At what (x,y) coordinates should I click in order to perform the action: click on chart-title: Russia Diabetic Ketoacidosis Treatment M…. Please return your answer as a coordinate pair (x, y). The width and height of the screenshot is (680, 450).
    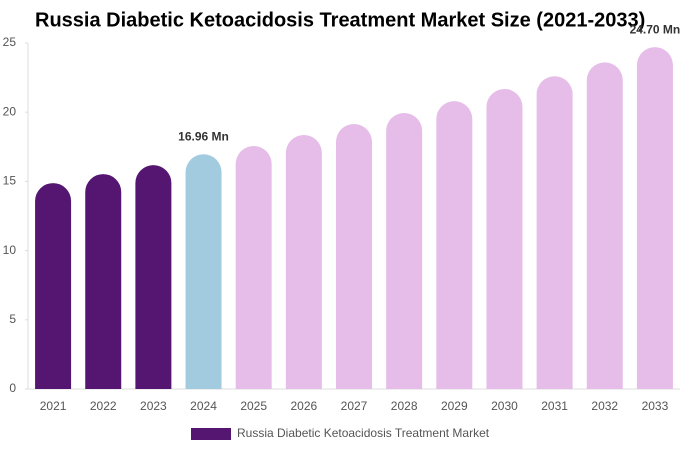
    Looking at the image, I should click on (340, 20).